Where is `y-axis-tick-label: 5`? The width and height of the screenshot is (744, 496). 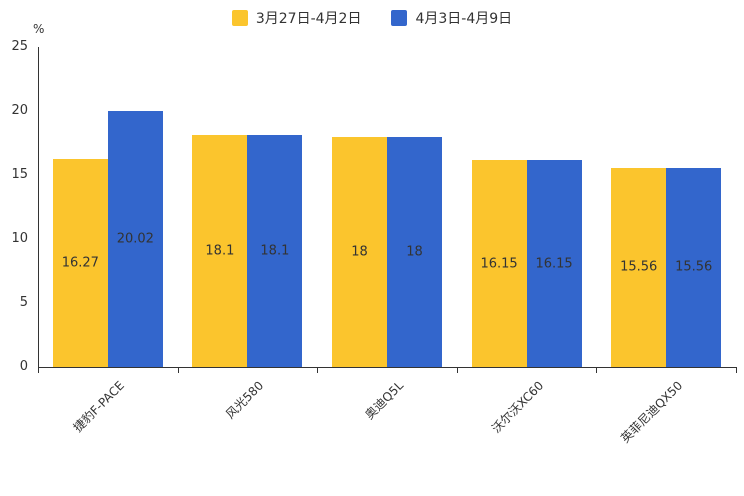 y-axis-tick-label: 5 is located at coordinates (23, 302).